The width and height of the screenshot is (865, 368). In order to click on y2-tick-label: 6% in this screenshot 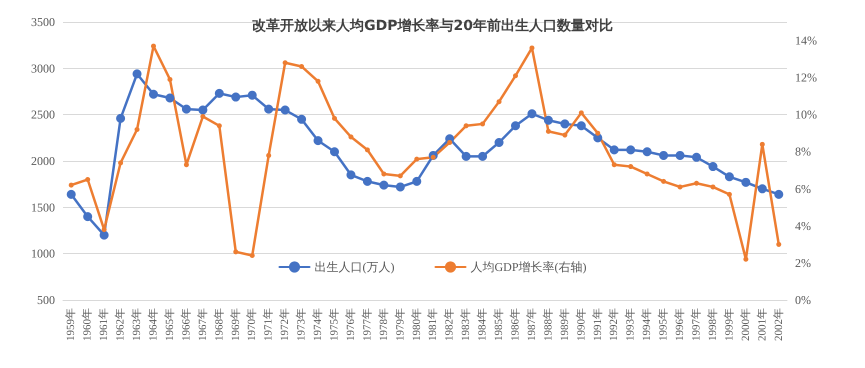, I will do `click(803, 189)`.